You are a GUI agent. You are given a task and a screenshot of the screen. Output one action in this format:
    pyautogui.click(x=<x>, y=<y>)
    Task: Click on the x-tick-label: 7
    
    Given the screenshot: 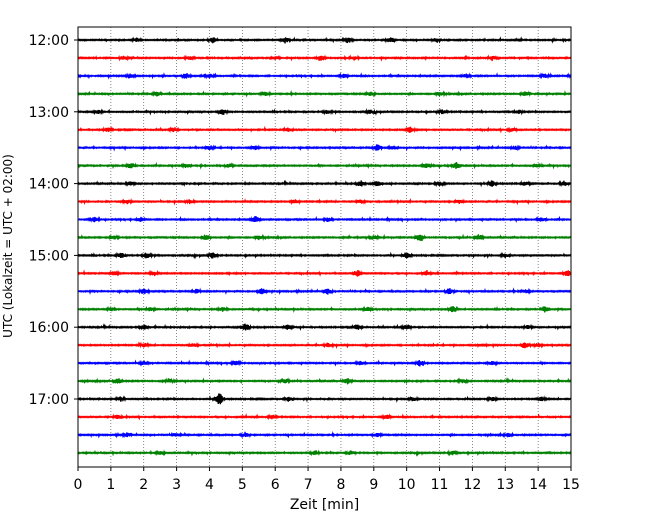 What is the action you would take?
    pyautogui.click(x=308, y=485)
    